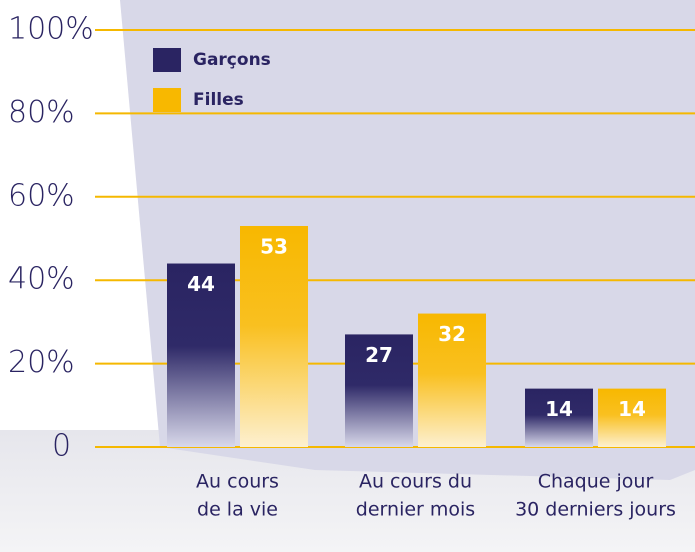 Image resolution: width=695 pixels, height=552 pixels. Describe the element at coordinates (237, 482) in the screenshot. I see `x-tick-label: Au cours` at that location.